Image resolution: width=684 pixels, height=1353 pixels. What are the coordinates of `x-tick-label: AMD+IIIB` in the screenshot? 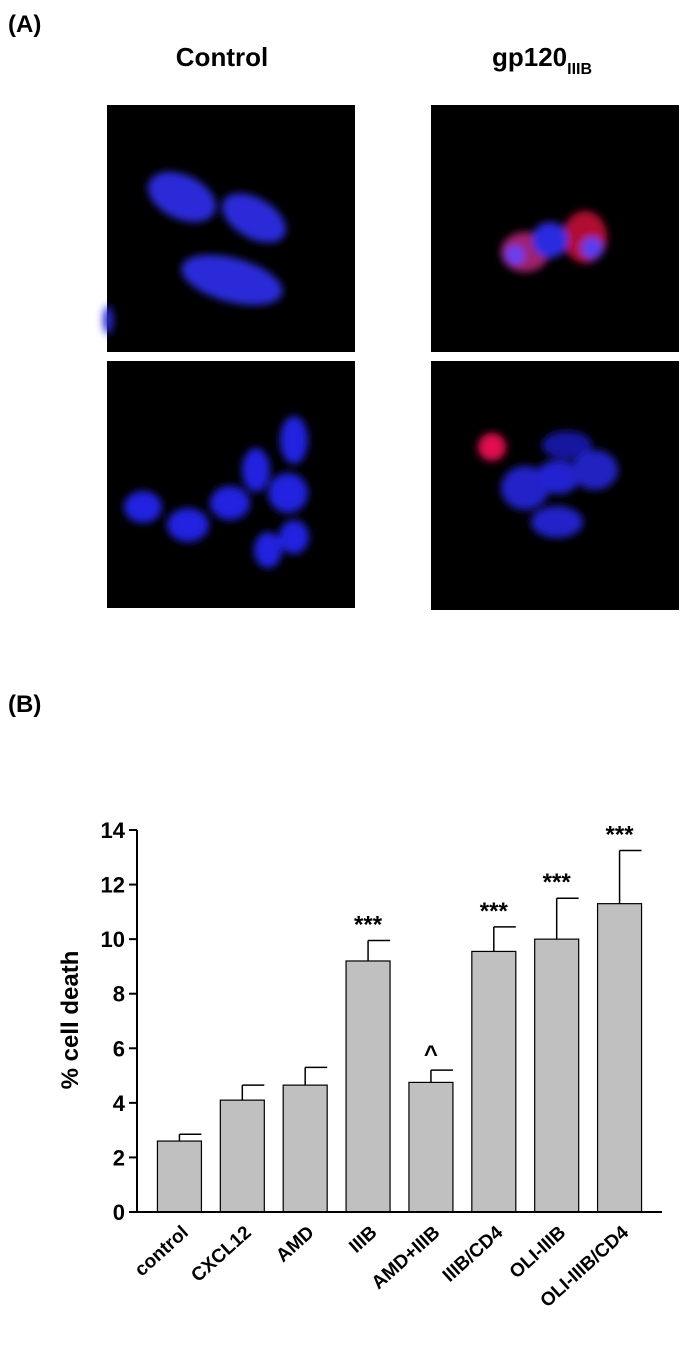 It's located at (406, 1258).